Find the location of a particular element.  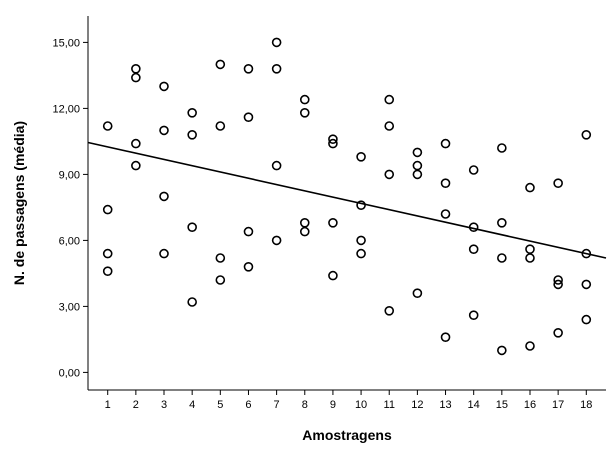

y-axis-title: N. de passagens (média) is located at coordinates (19, 203).